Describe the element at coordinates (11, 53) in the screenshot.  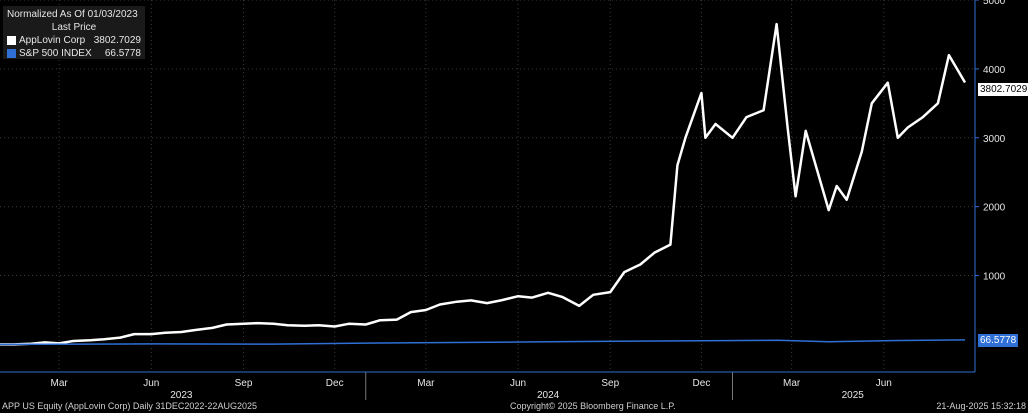
I see `spx-swatch` at that location.